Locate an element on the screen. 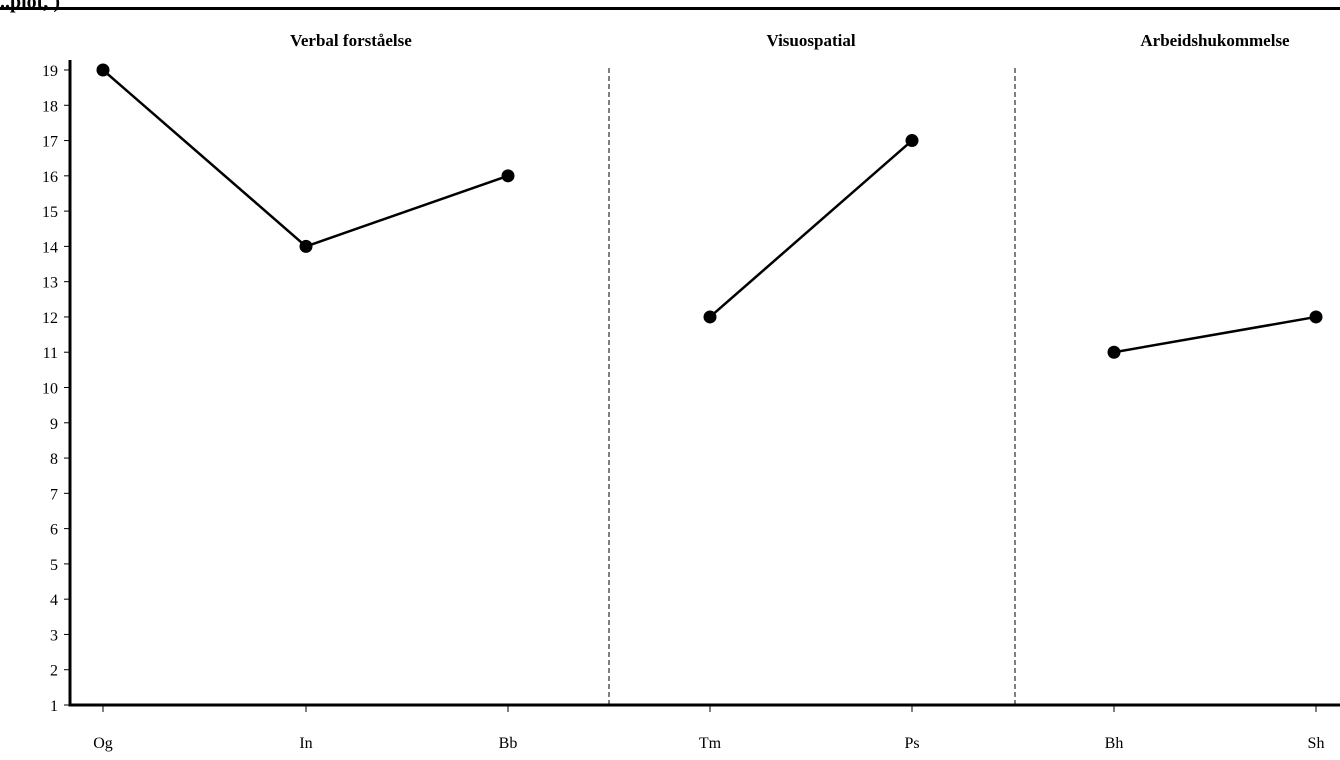 This screenshot has width=1340, height=760. y-tick-label-6: 6 is located at coordinates (54, 530).